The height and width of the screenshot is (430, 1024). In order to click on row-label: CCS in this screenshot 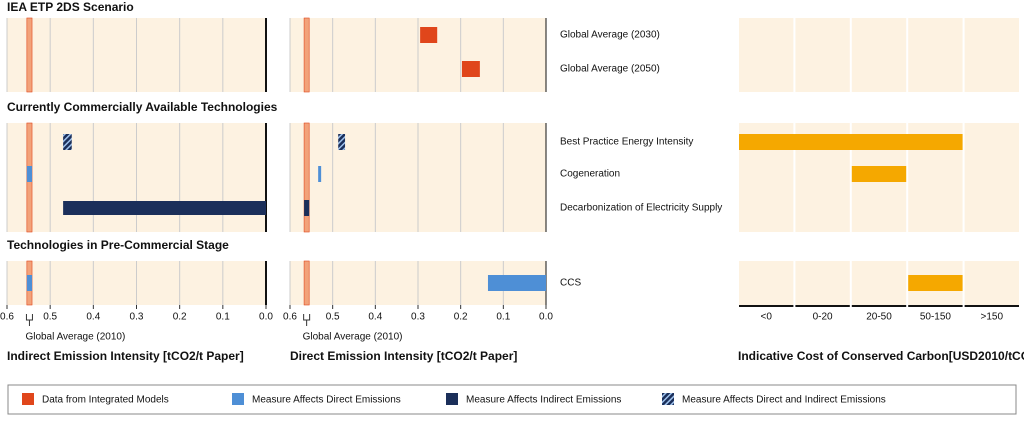, I will do `click(570, 283)`.